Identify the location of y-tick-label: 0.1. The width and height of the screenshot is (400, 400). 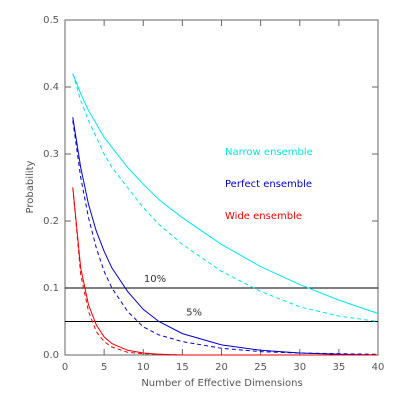
(51, 288).